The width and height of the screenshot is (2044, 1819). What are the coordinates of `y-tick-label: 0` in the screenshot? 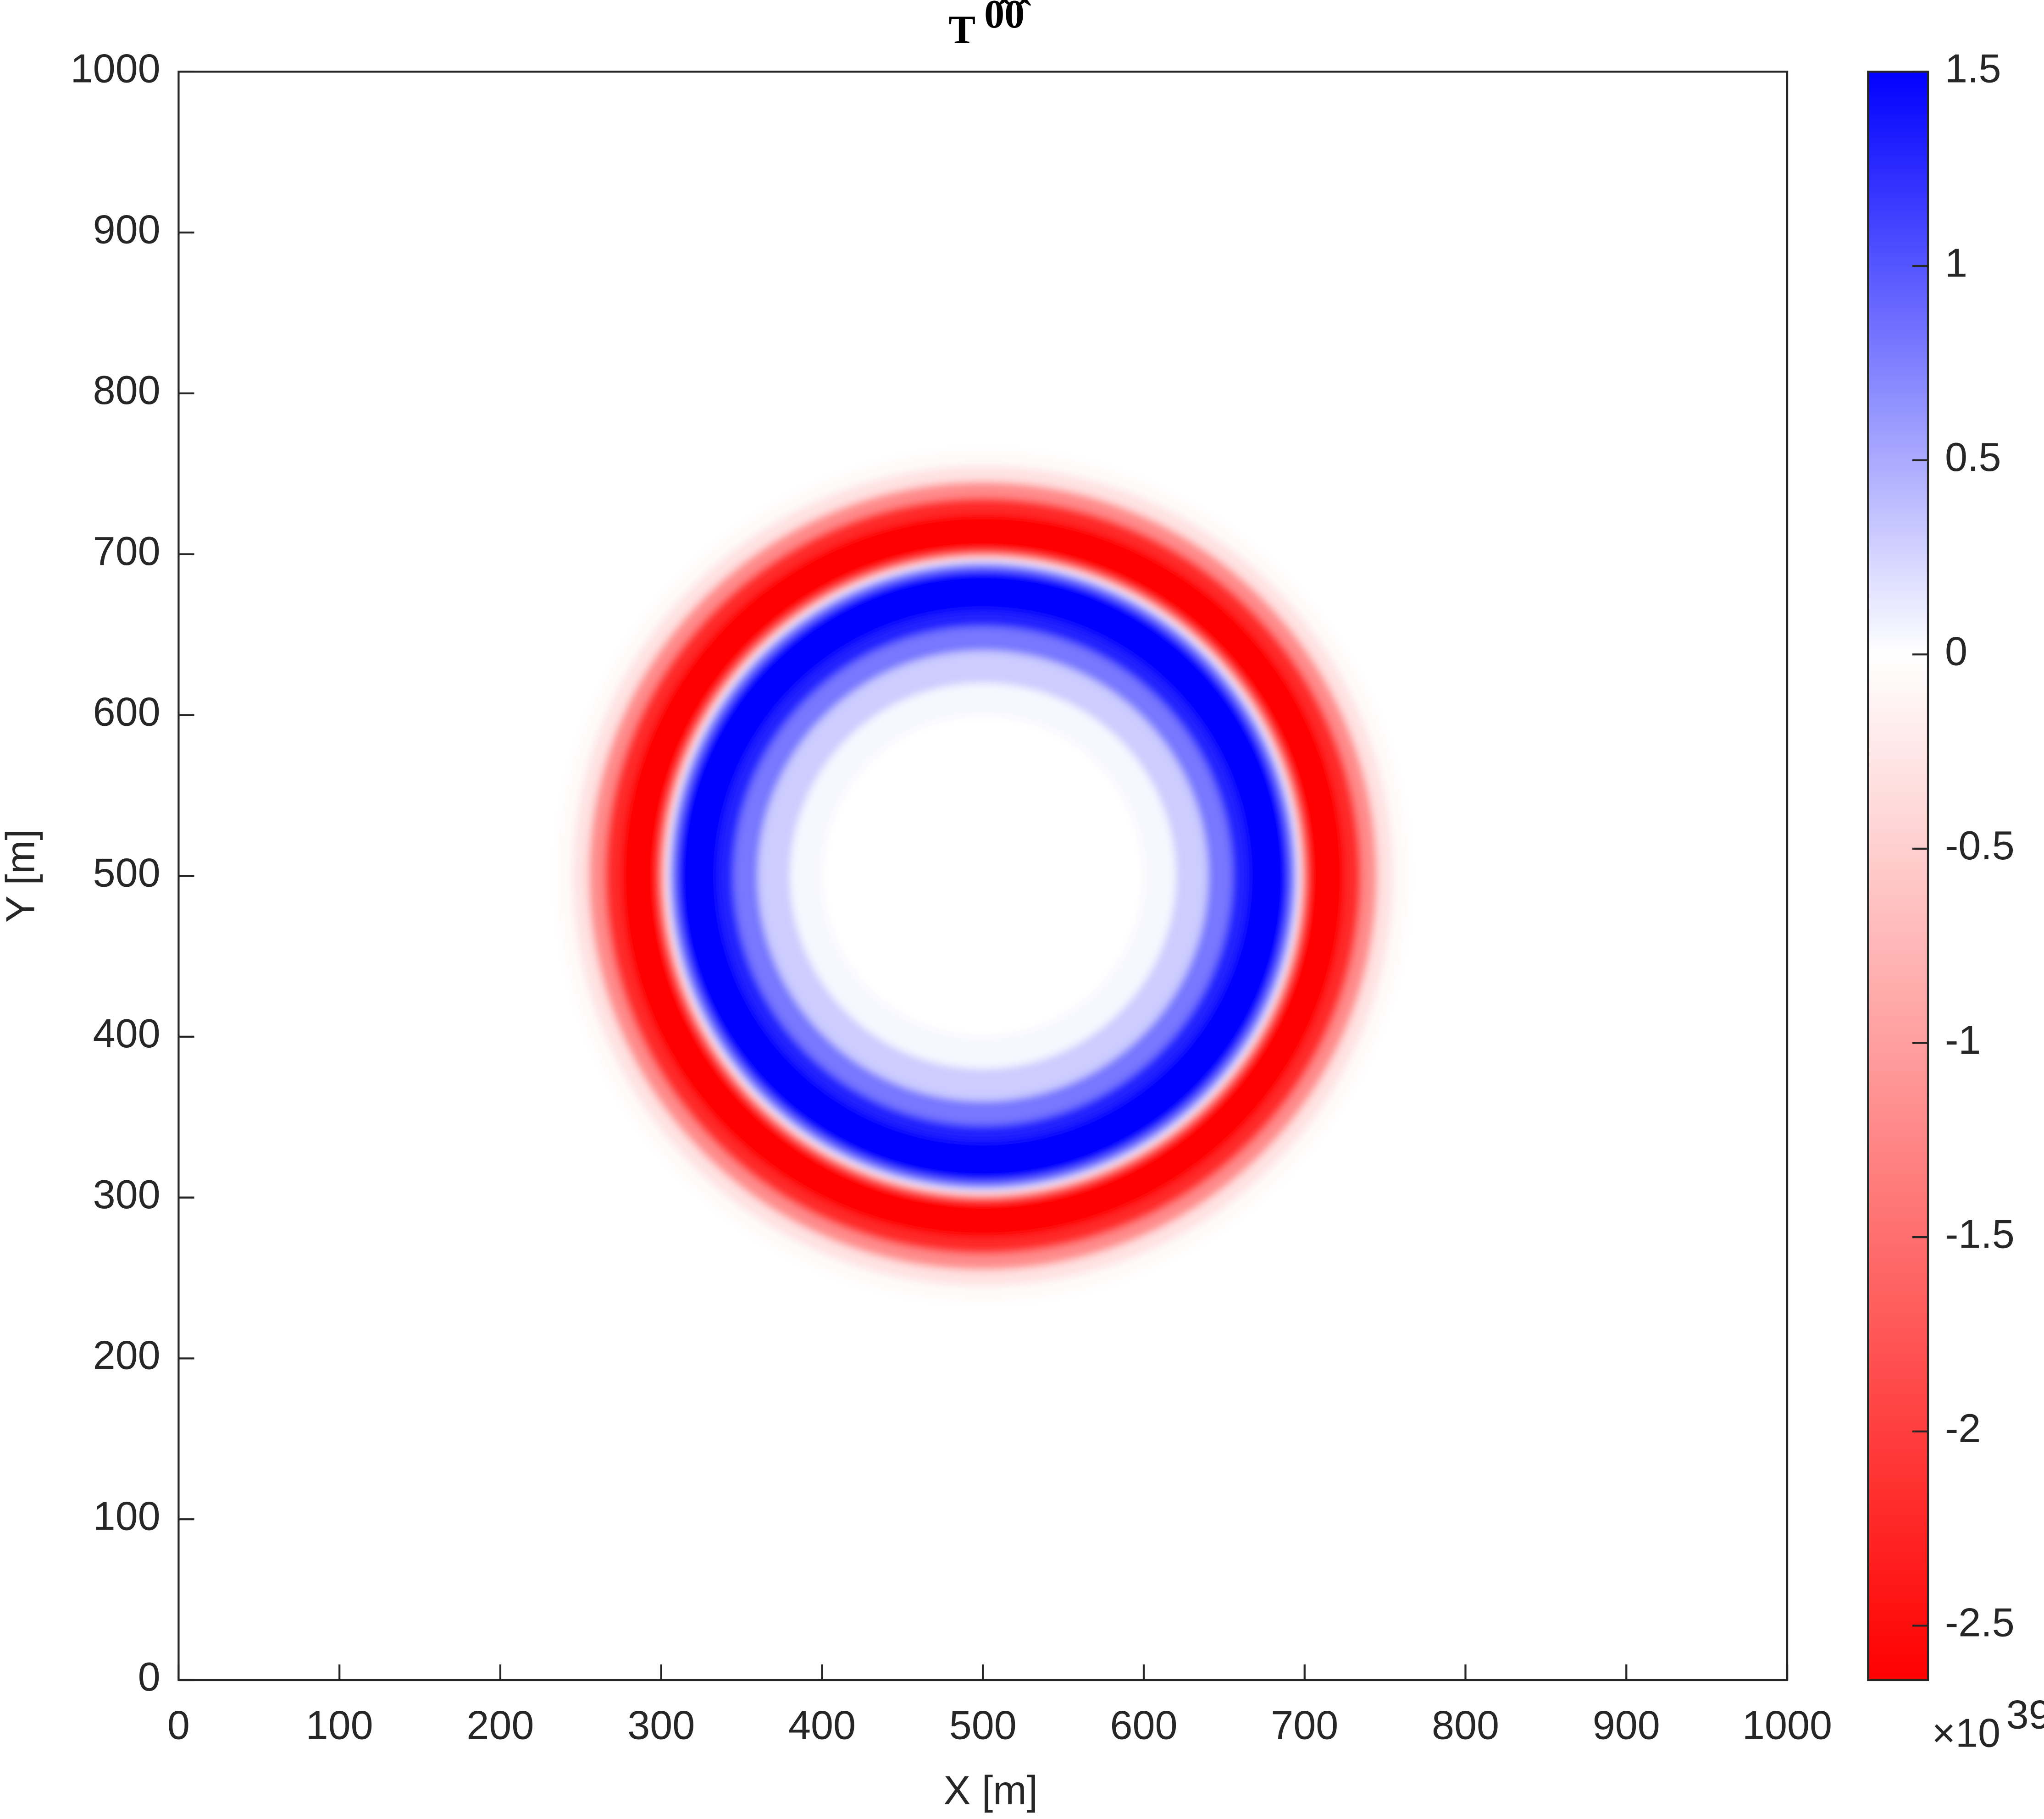 It's located at (150, 1677).